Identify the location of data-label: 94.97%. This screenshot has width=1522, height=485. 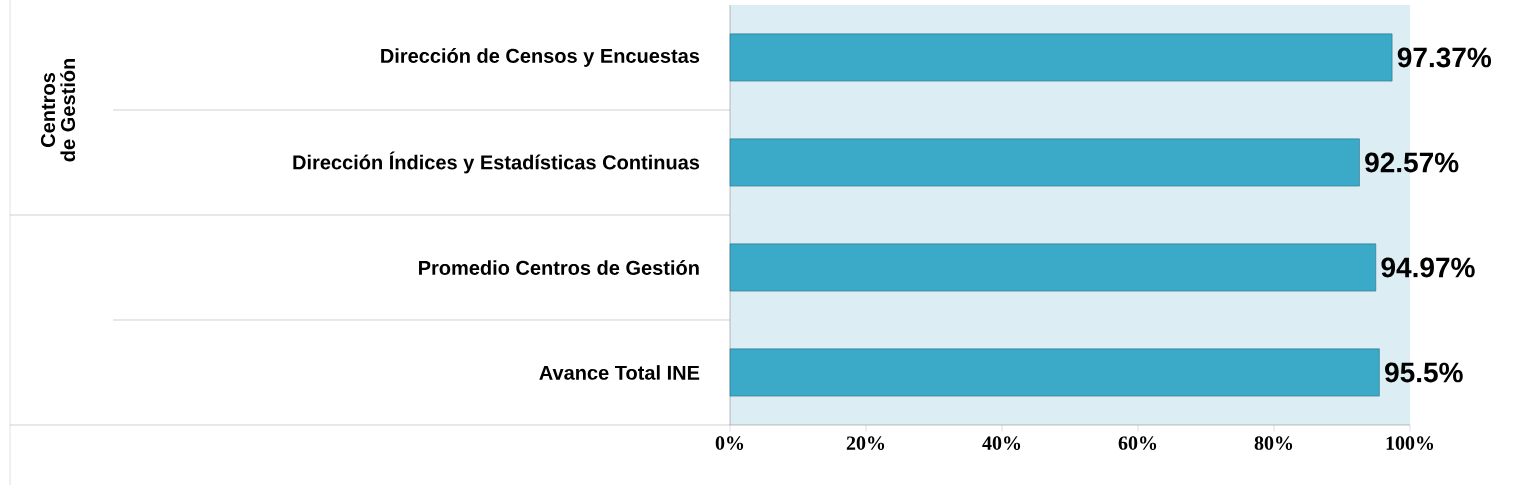
(1428, 267).